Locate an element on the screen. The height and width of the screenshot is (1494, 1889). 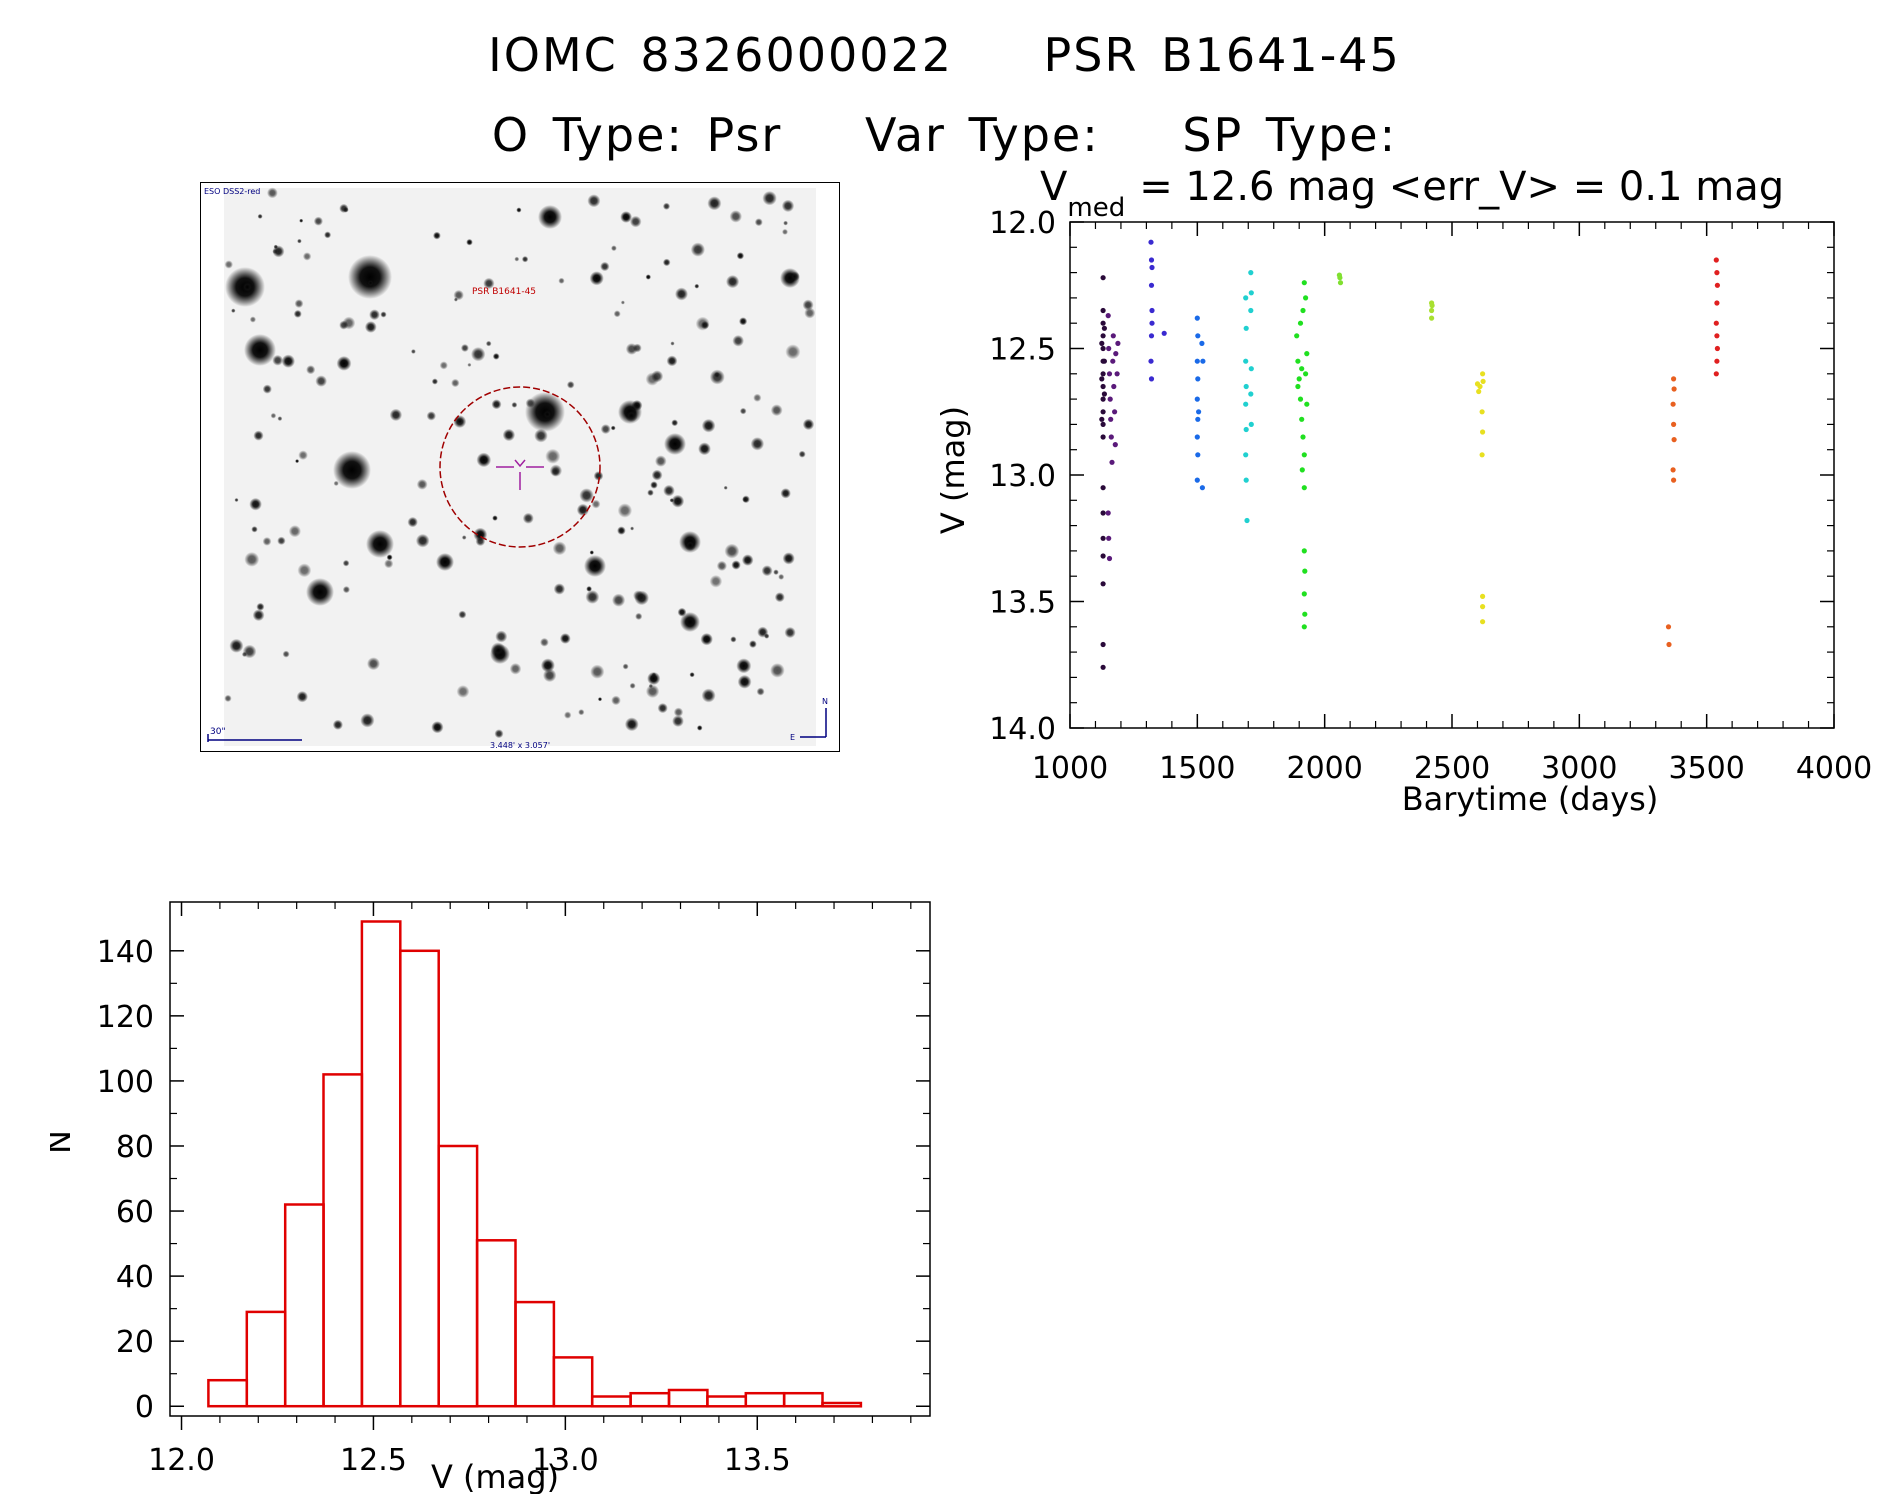
crosshair-marker is located at coordinates (520, 463).